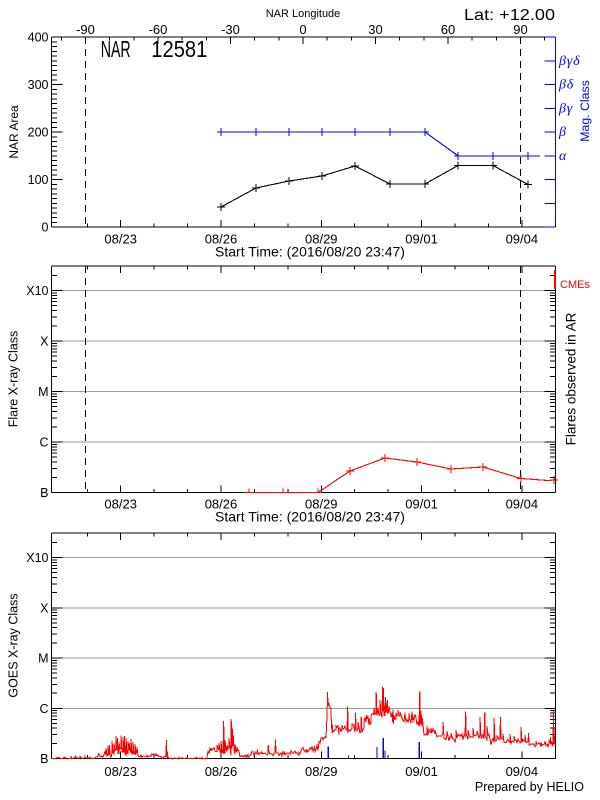  What do you see at coordinates (569, 61) in the screenshot?
I see `svg-text: βγδ` at bounding box center [569, 61].